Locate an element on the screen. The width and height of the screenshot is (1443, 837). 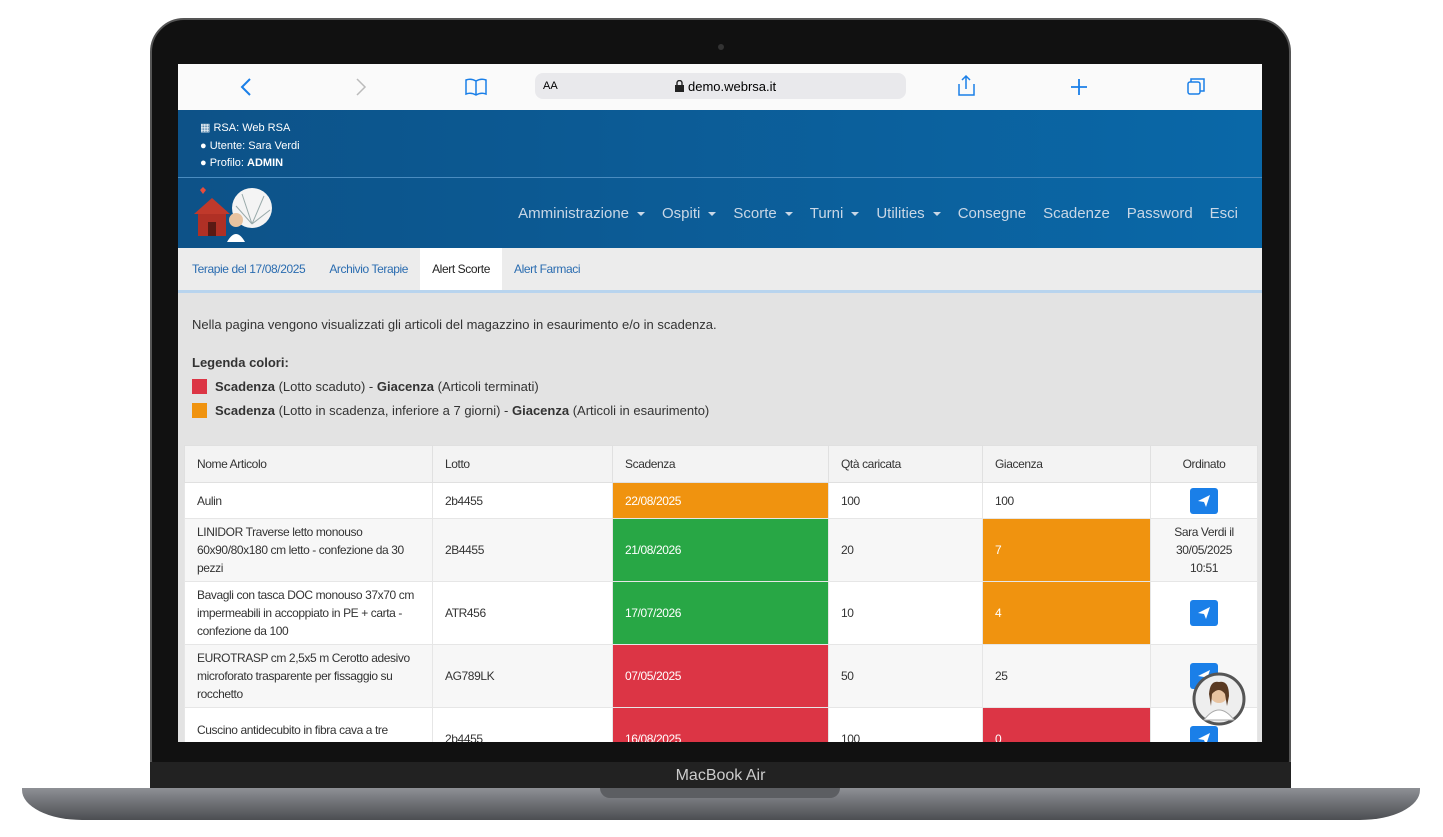
stock: 0 is located at coordinates (1066, 724).